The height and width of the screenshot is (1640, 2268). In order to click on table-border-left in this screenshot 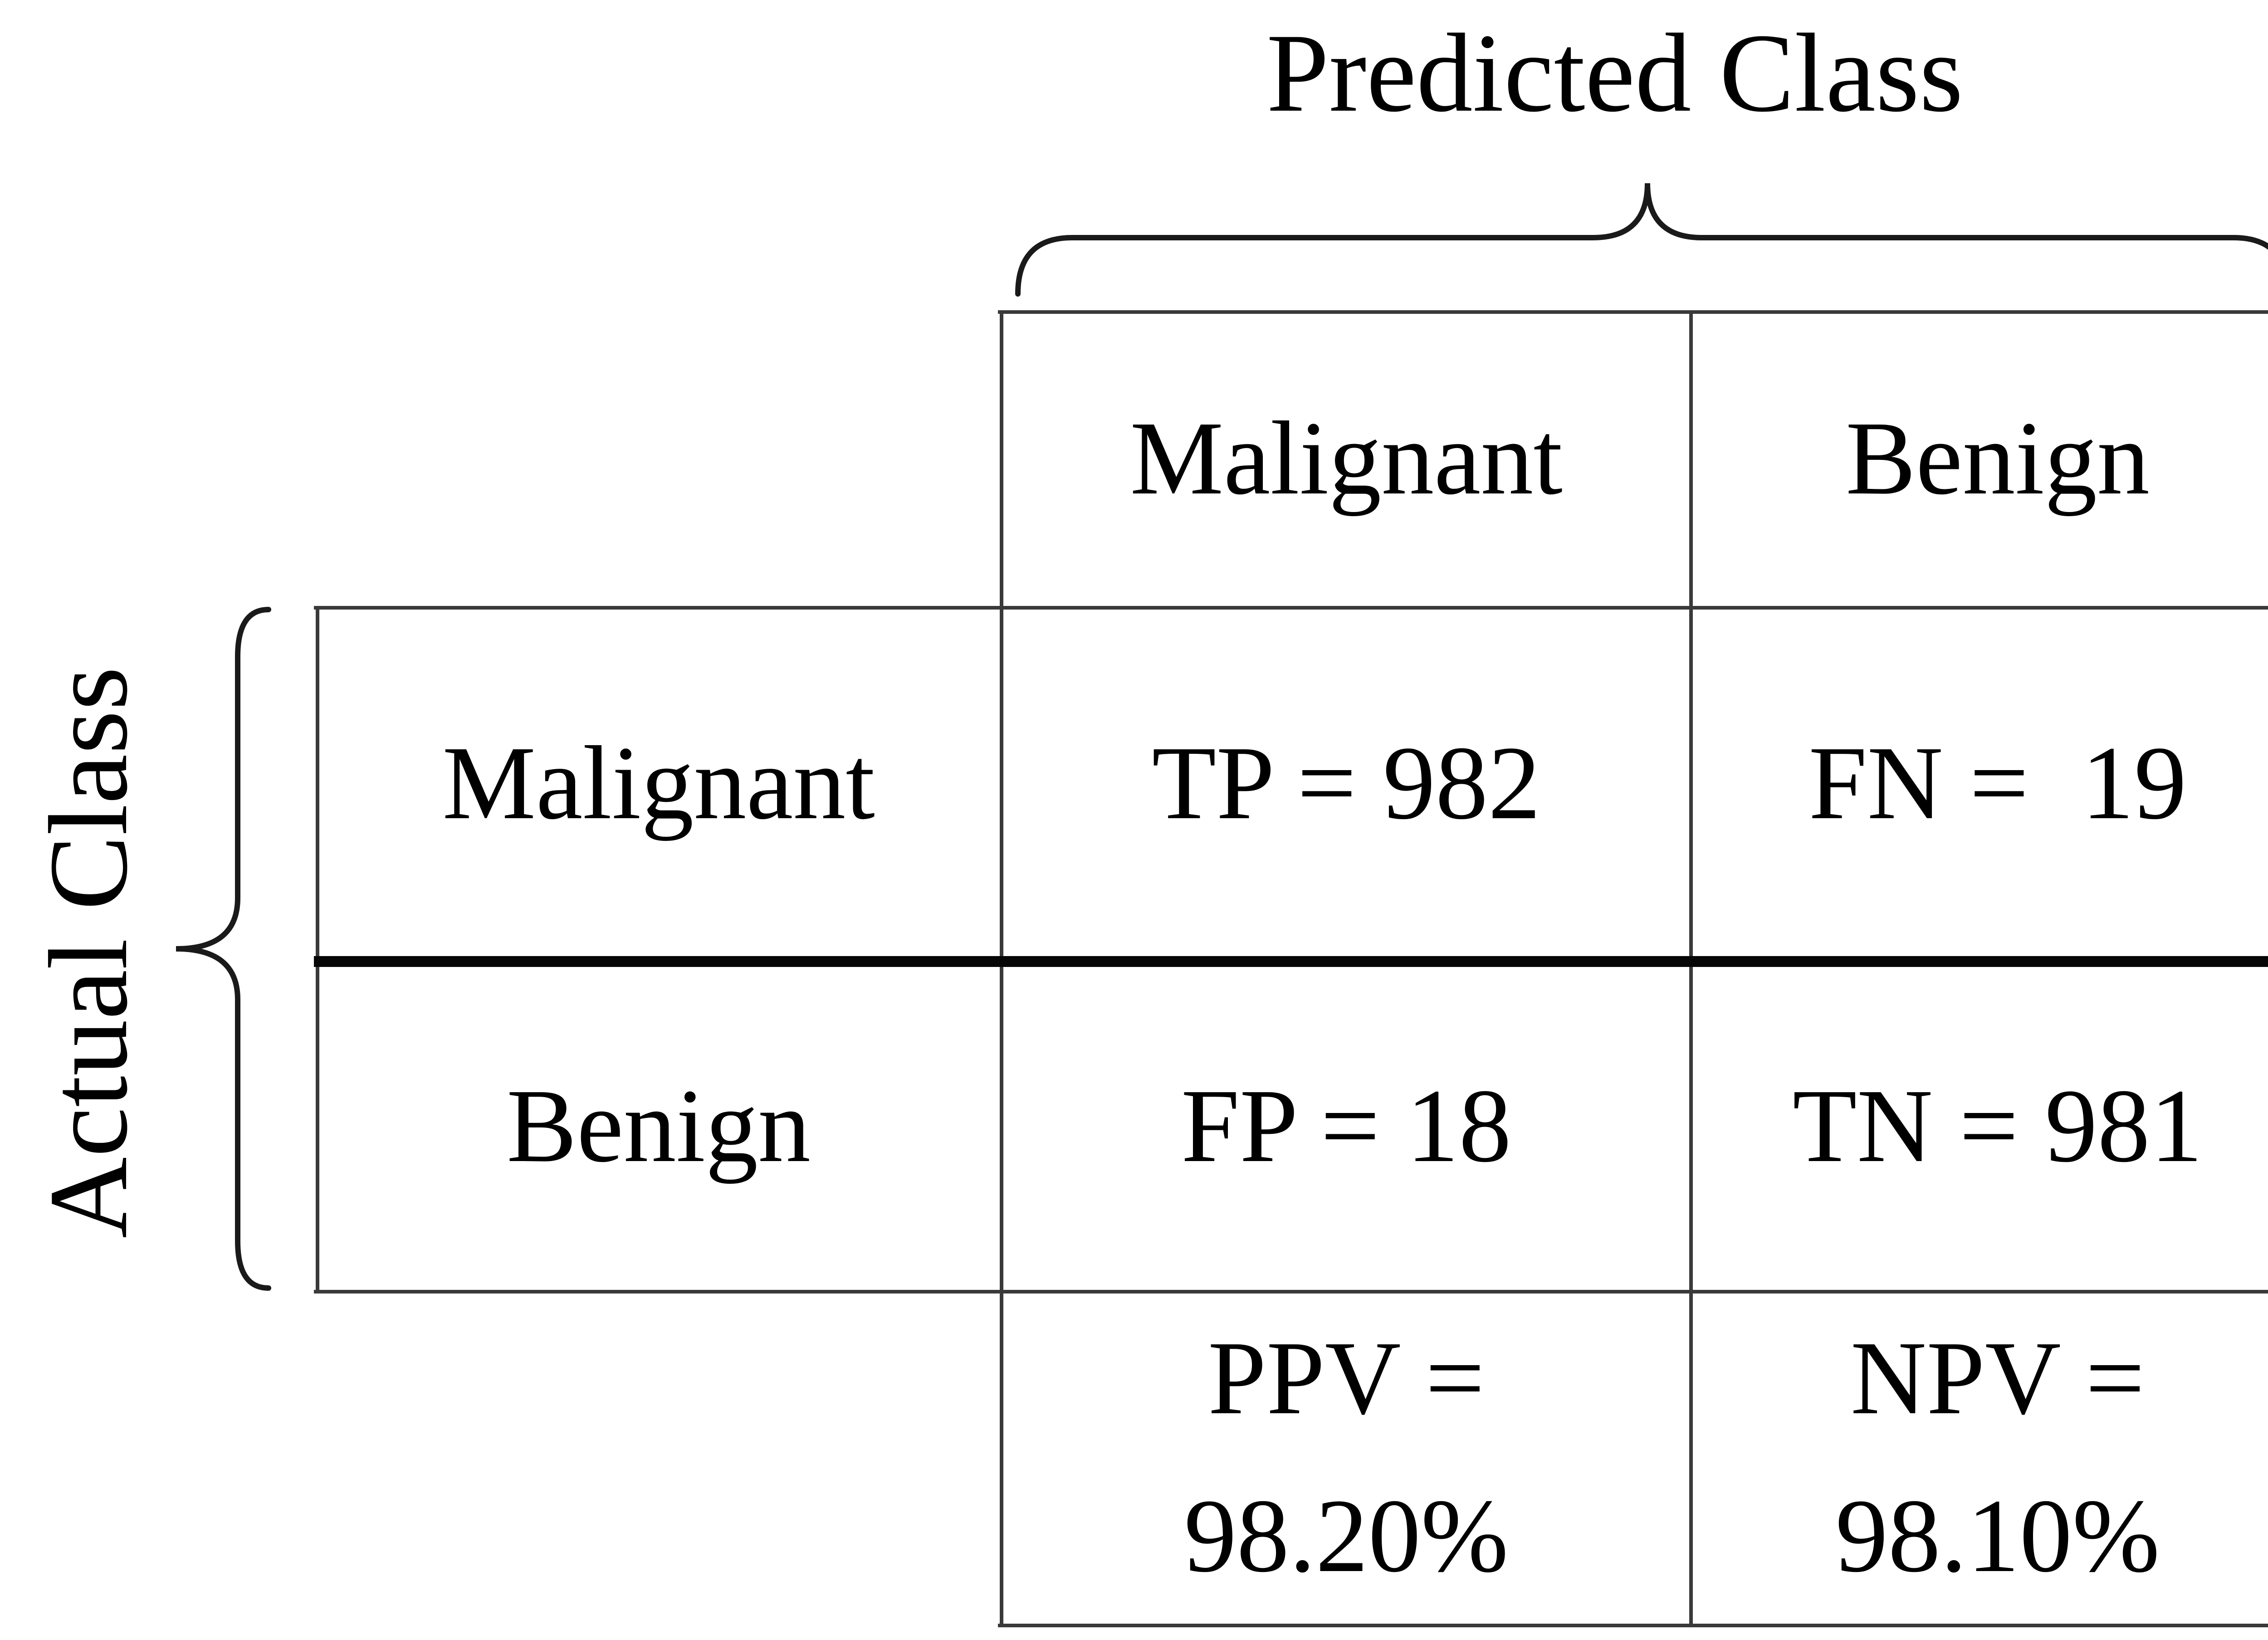, I will do `click(318, 951)`.